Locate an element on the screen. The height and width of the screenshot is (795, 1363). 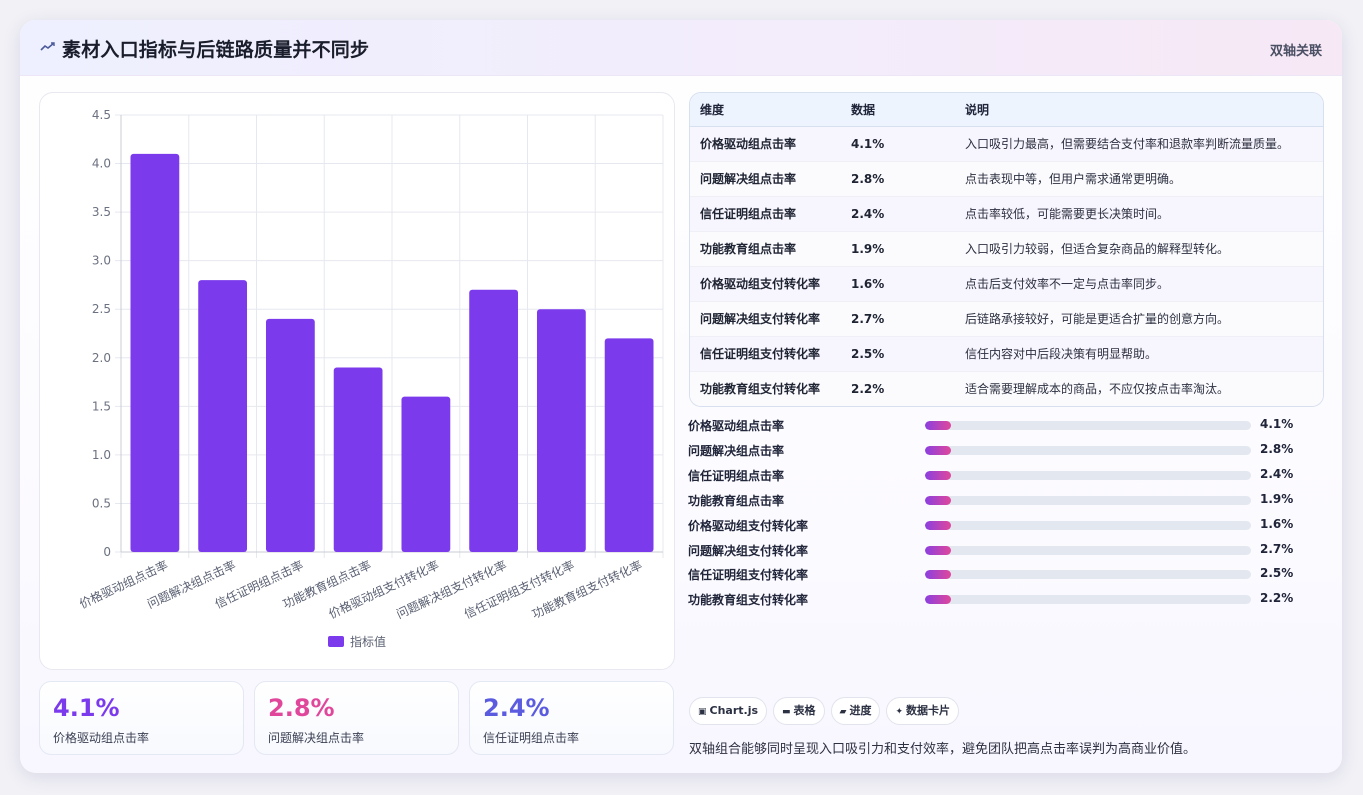
cell-note: 入口吸引力较弱，但适合复杂商品的解释型转化。 is located at coordinates (1097, 249).